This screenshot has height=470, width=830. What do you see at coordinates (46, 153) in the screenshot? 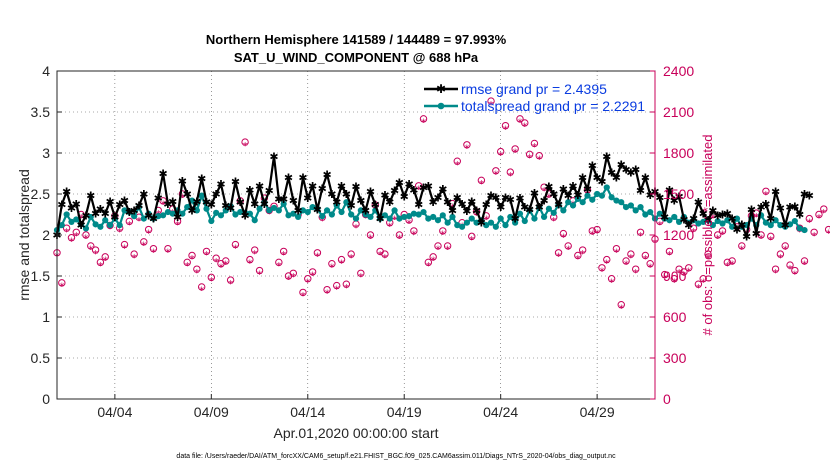
I see `y-tick-label-left: 3` at bounding box center [46, 153].